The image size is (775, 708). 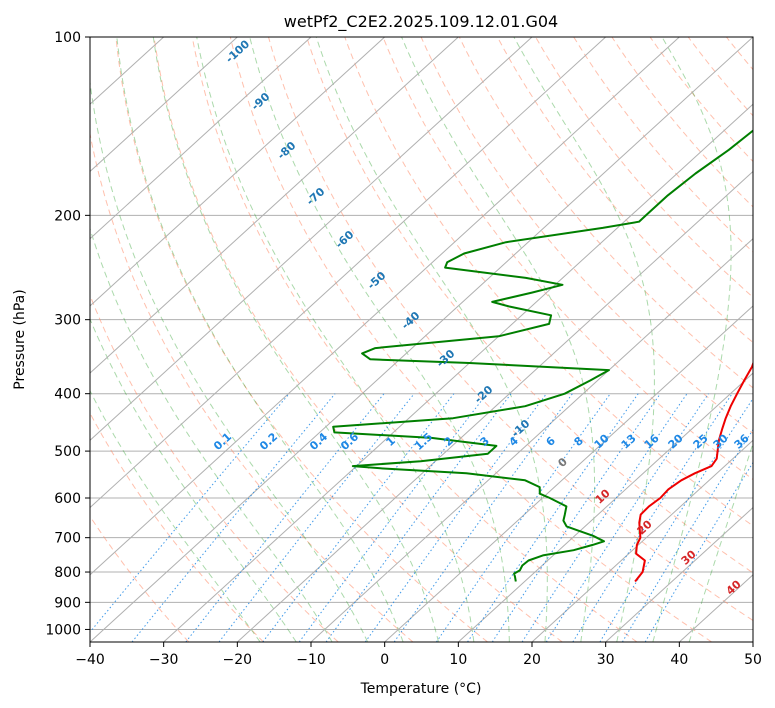 I want to click on isotherm-label: -90, so click(x=261, y=101).